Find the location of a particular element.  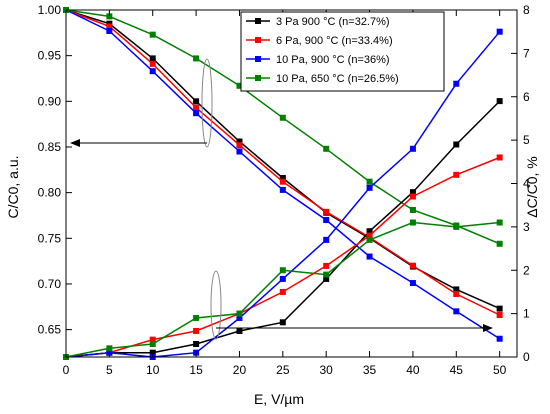

legend-item-4: 10 Pa, 650 °C (n=26.5%) is located at coordinates (322, 79).